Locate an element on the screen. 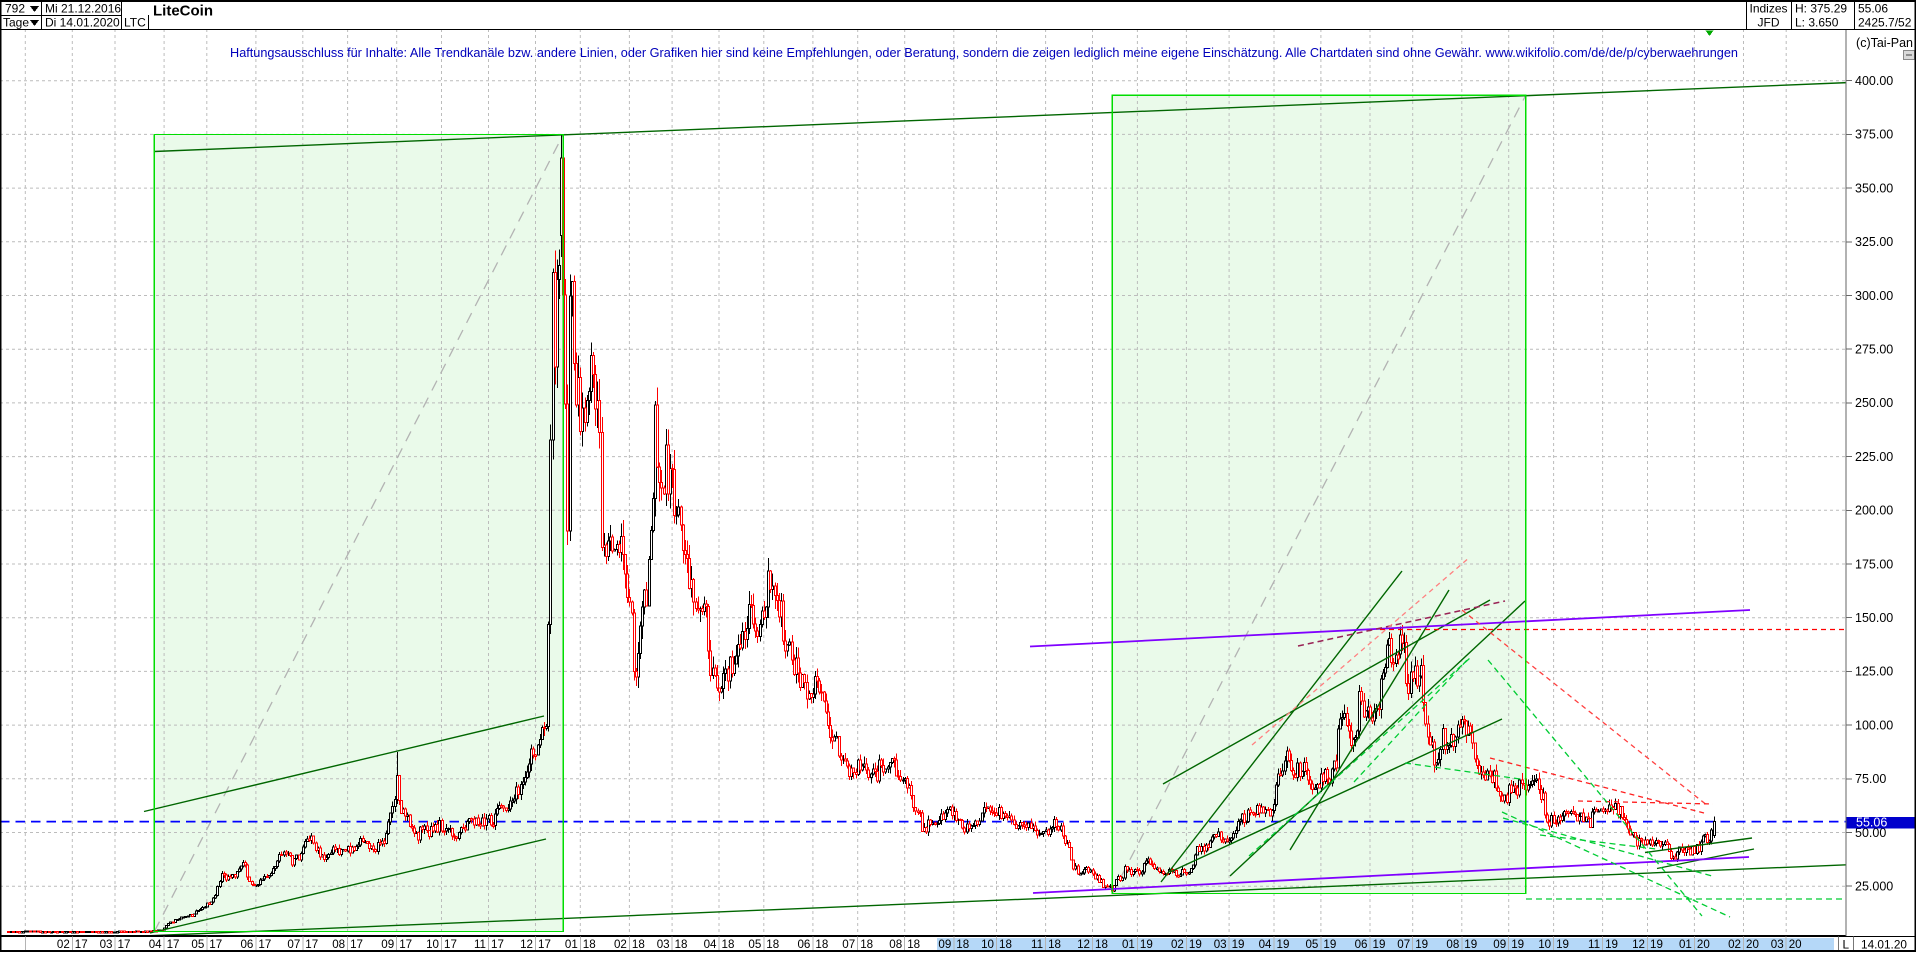 This screenshot has width=1916, height=957. svg-text: H: 375.29 is located at coordinates (1821, 9).